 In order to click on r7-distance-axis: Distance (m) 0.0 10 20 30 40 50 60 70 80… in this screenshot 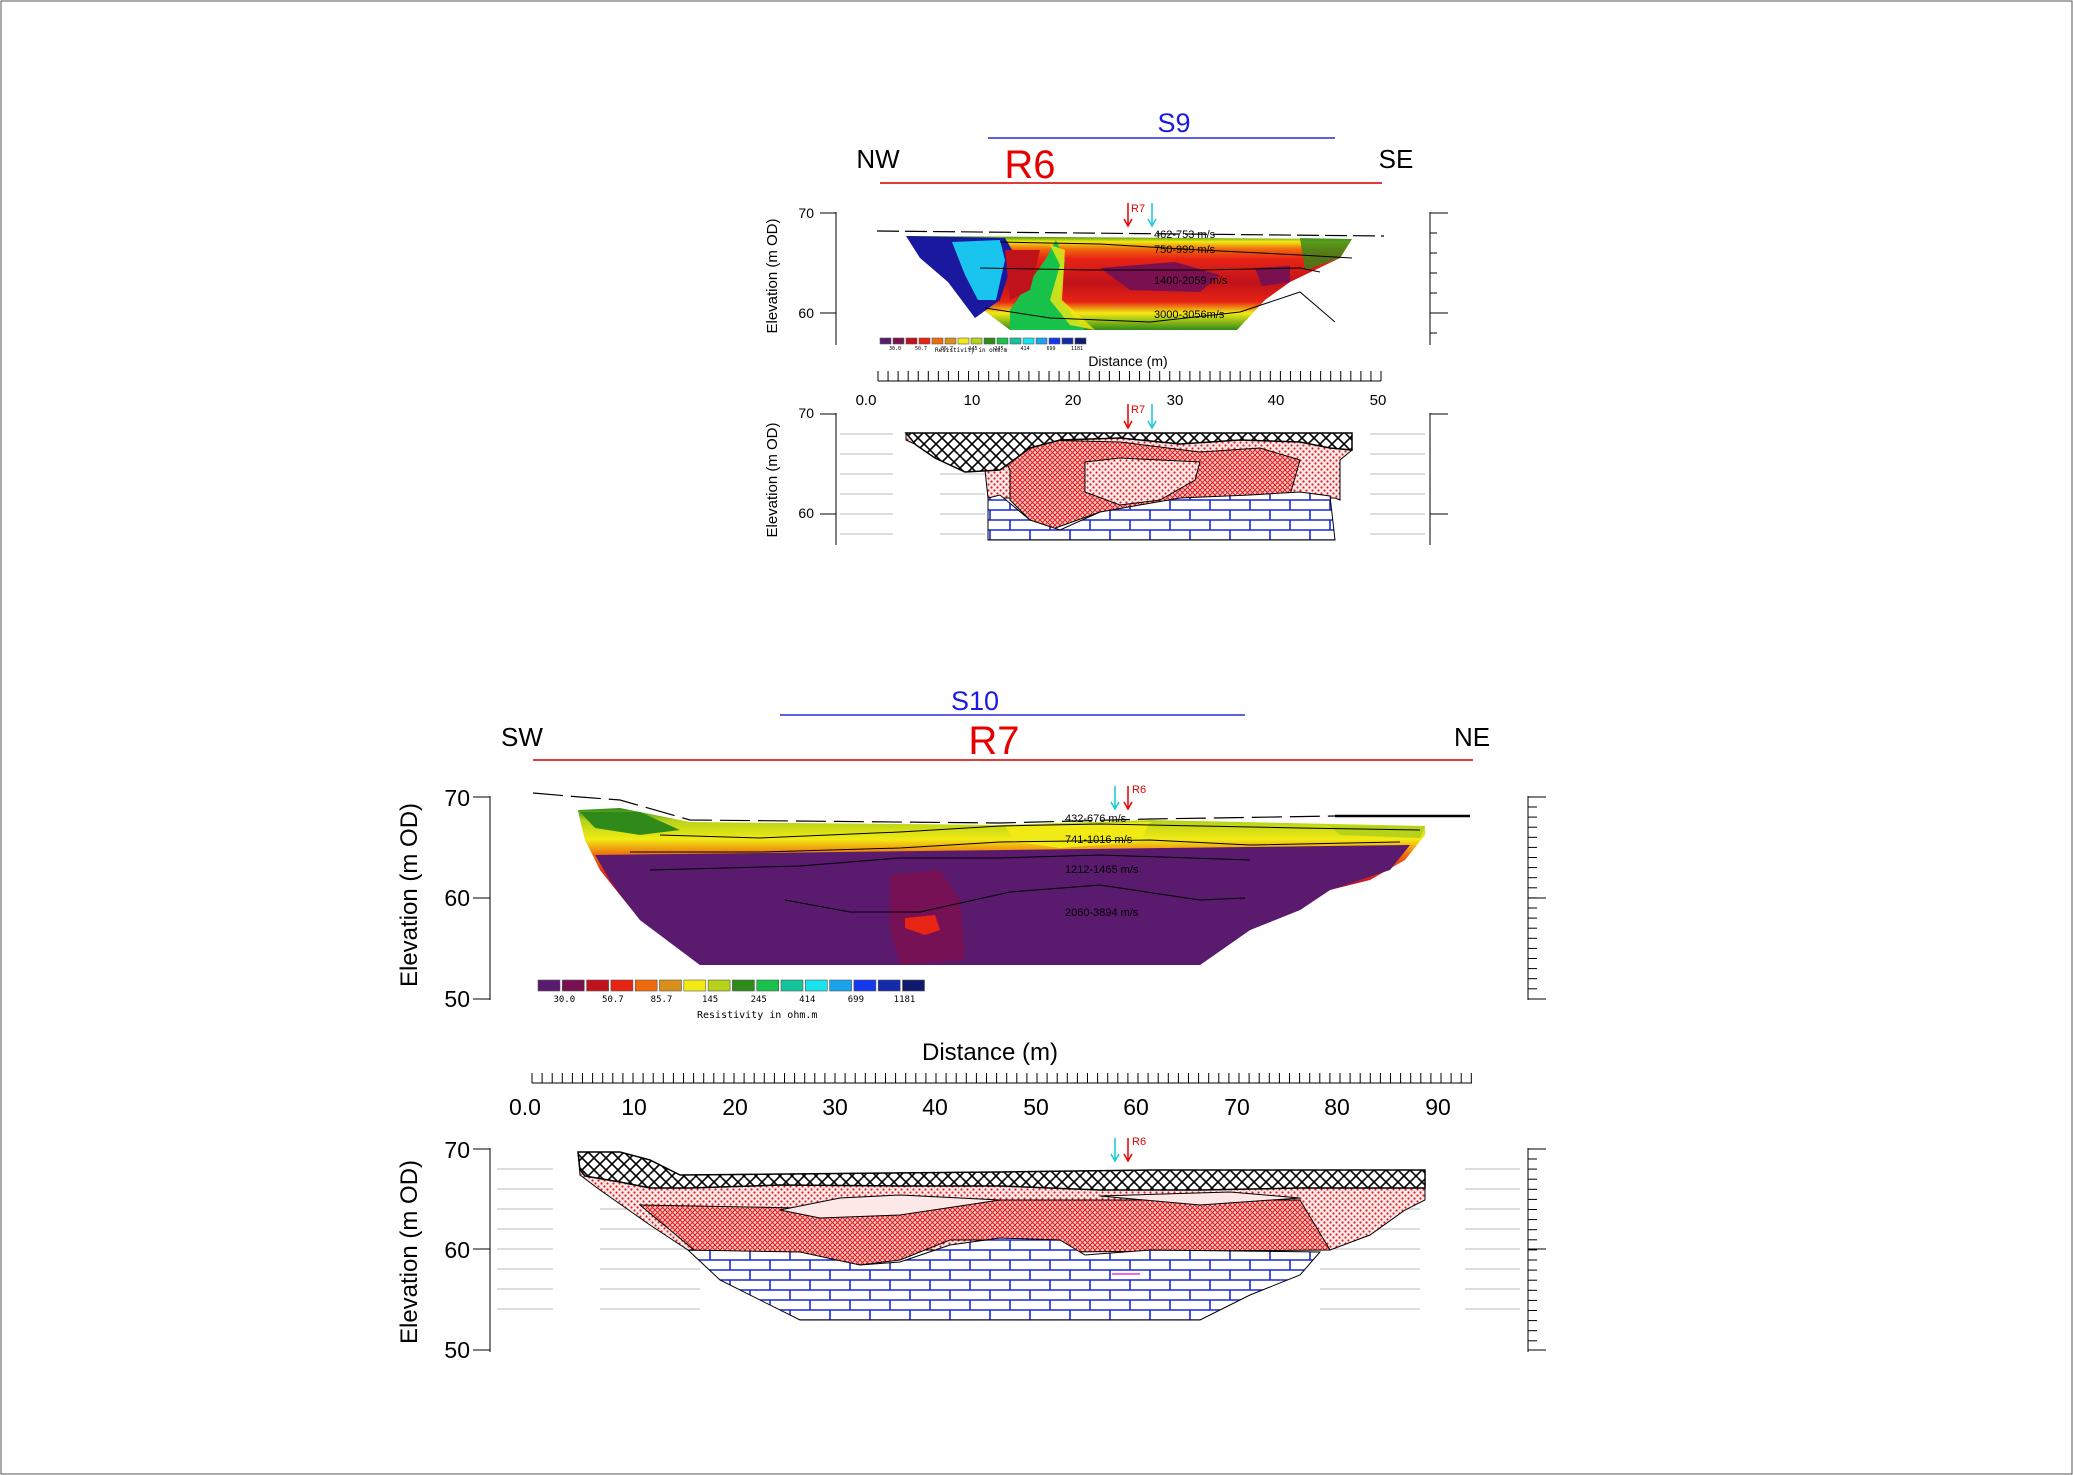, I will do `click(990, 1079)`.